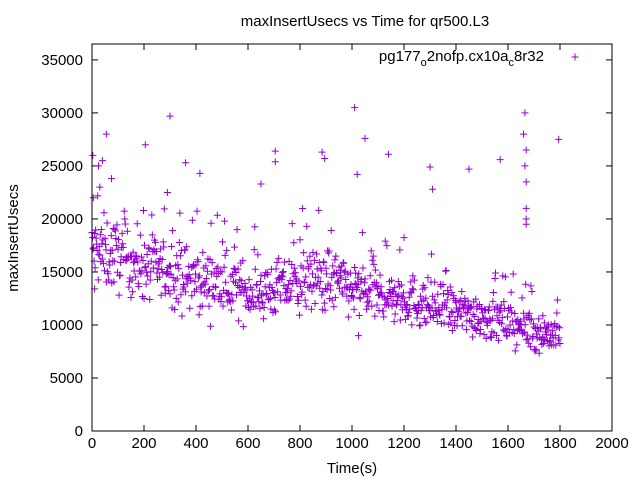 The height and width of the screenshot is (480, 640). Describe the element at coordinates (299, 443) in the screenshot. I see `x-tick-label: 800` at that location.